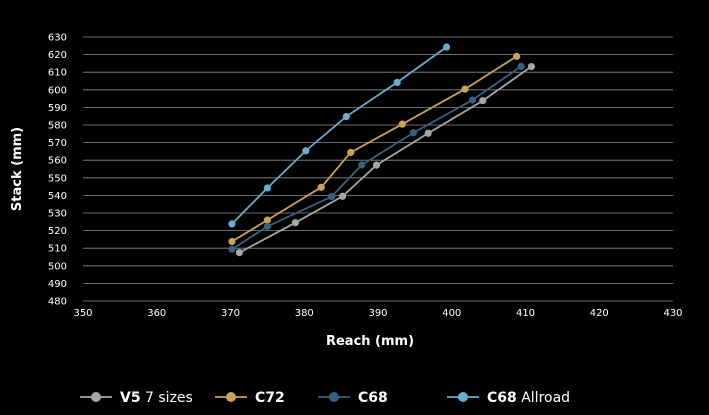 The image size is (709, 415). I want to click on y-tick-label: 530, so click(57, 214).